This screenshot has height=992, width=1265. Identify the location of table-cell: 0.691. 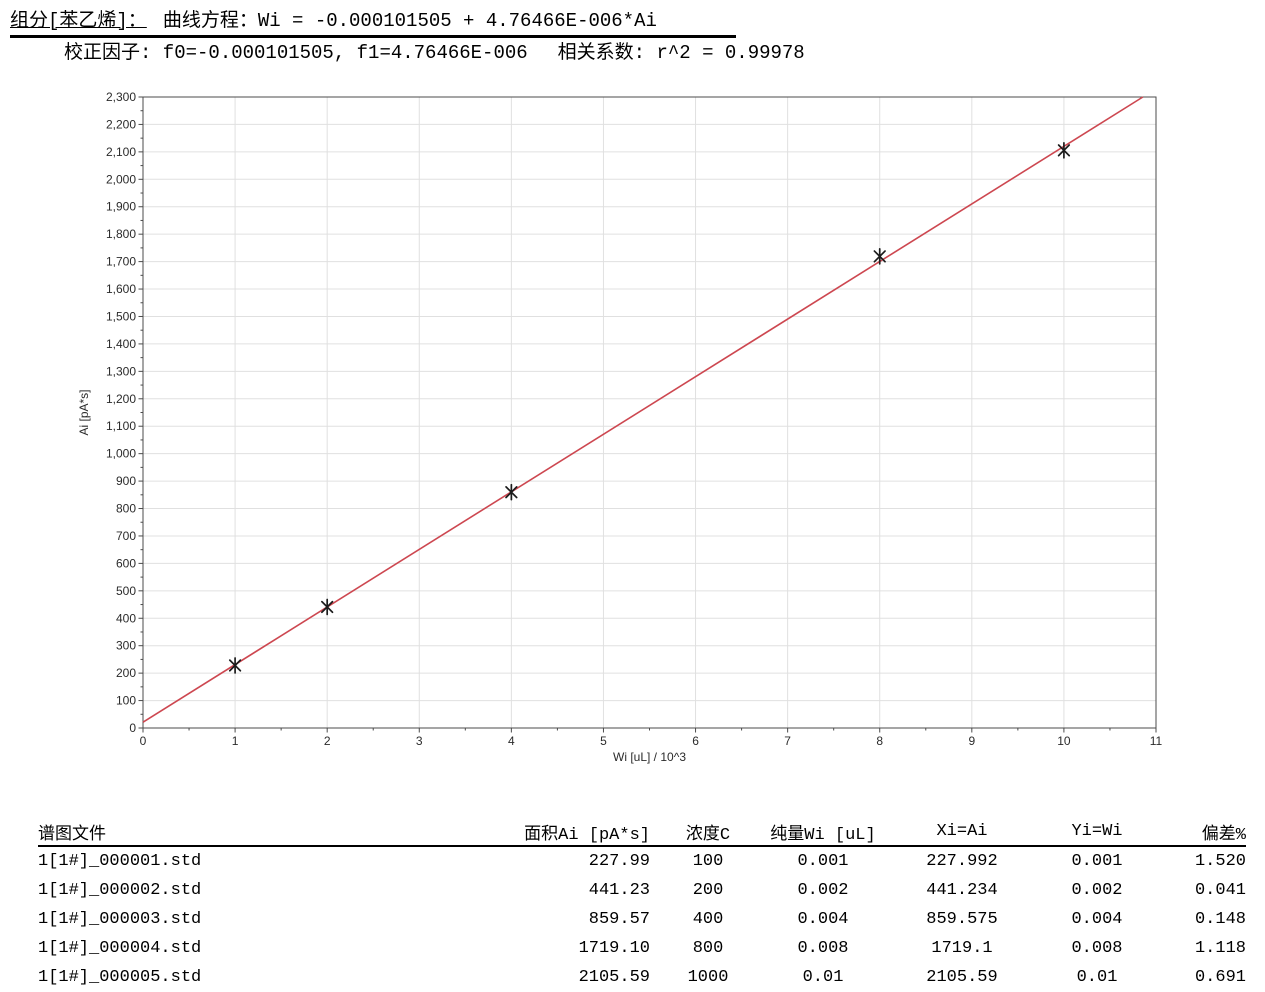
(1220, 977).